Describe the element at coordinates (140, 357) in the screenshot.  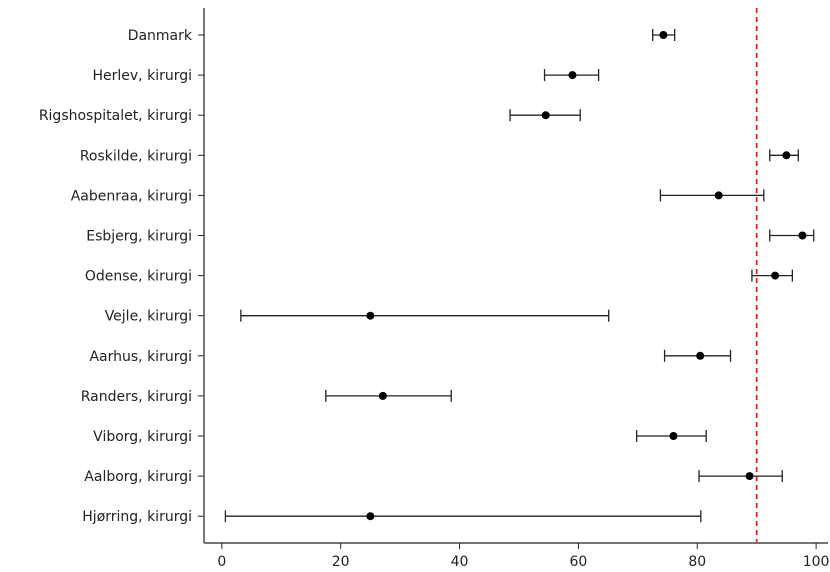
I see `category-label: Aarhus, kirurgi` at that location.